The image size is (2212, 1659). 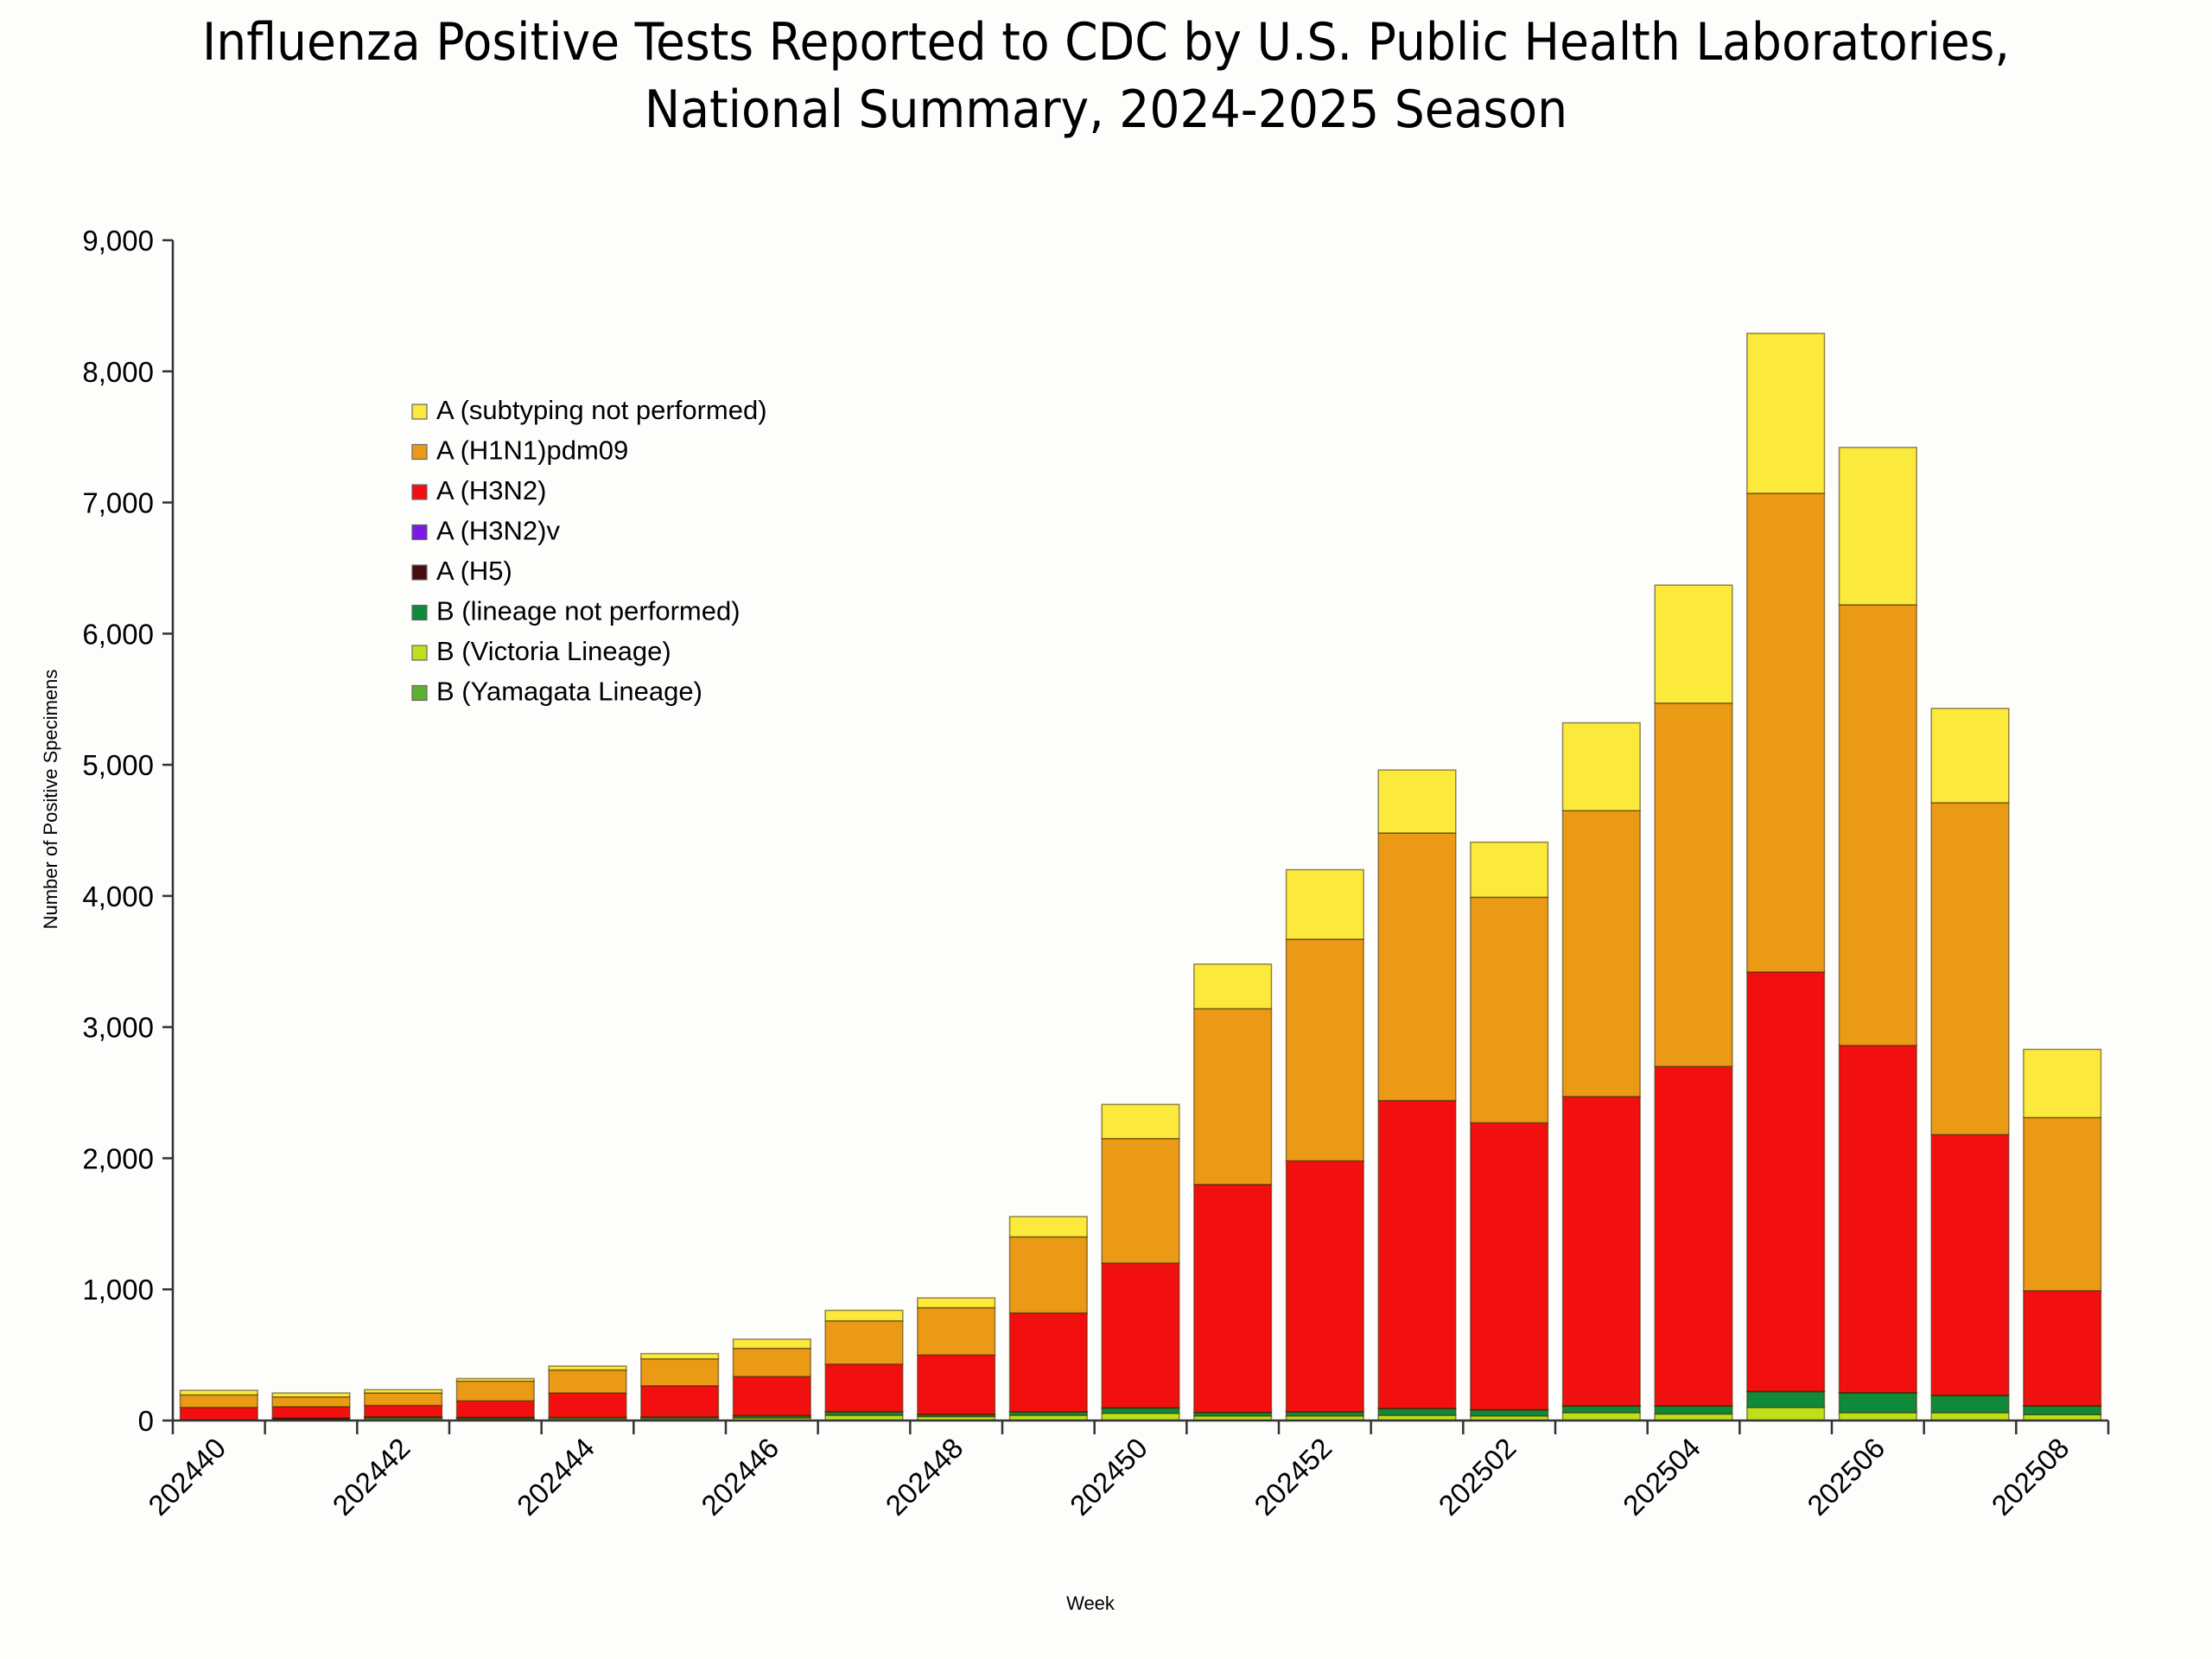 What do you see at coordinates (118, 1028) in the screenshot?
I see `y-tick-label: 3,000` at bounding box center [118, 1028].